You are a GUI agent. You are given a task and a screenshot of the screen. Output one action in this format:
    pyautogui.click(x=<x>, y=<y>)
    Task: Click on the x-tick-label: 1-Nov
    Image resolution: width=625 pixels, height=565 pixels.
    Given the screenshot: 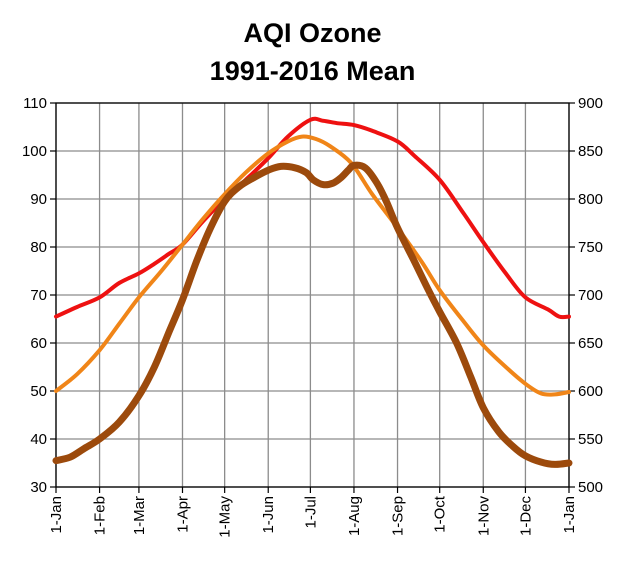 What is the action you would take?
    pyautogui.click(x=483, y=516)
    